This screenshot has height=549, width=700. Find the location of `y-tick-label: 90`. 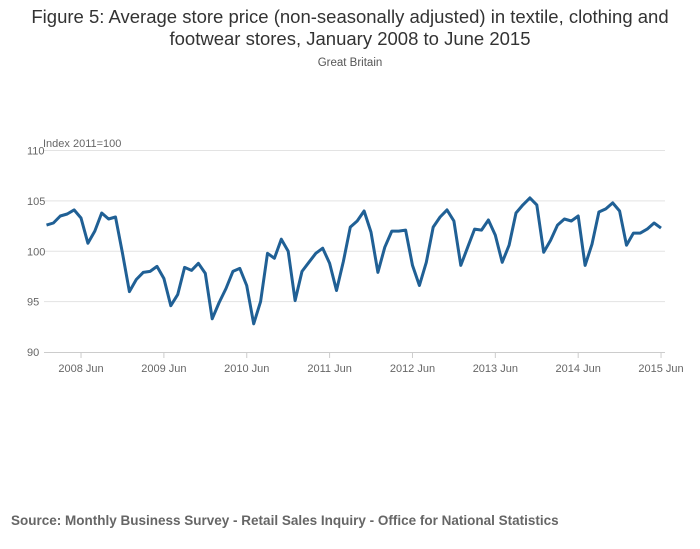

y-tick-label: 90 is located at coordinates (33, 353).